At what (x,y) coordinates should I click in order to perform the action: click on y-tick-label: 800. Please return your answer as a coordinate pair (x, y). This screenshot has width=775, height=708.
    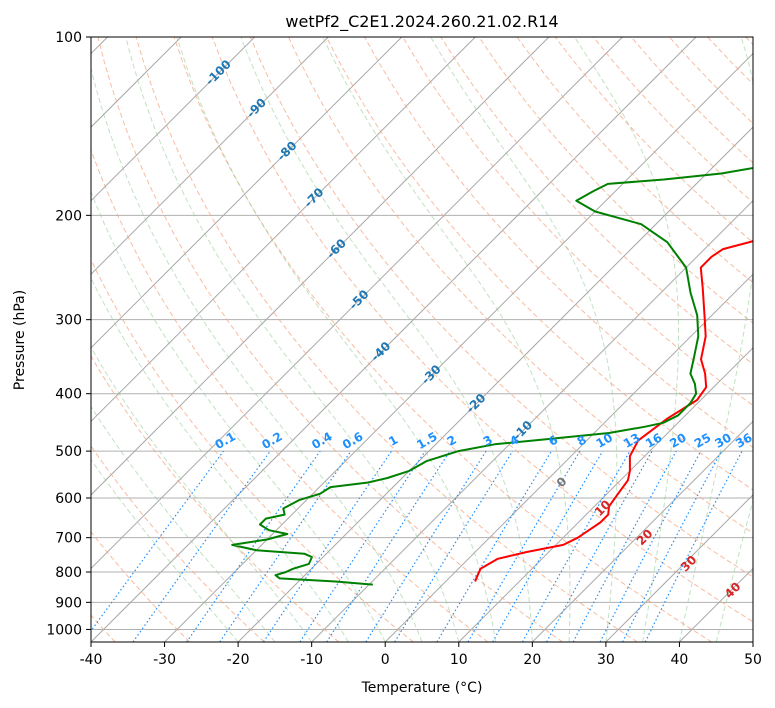
    Looking at the image, I should click on (68, 573).